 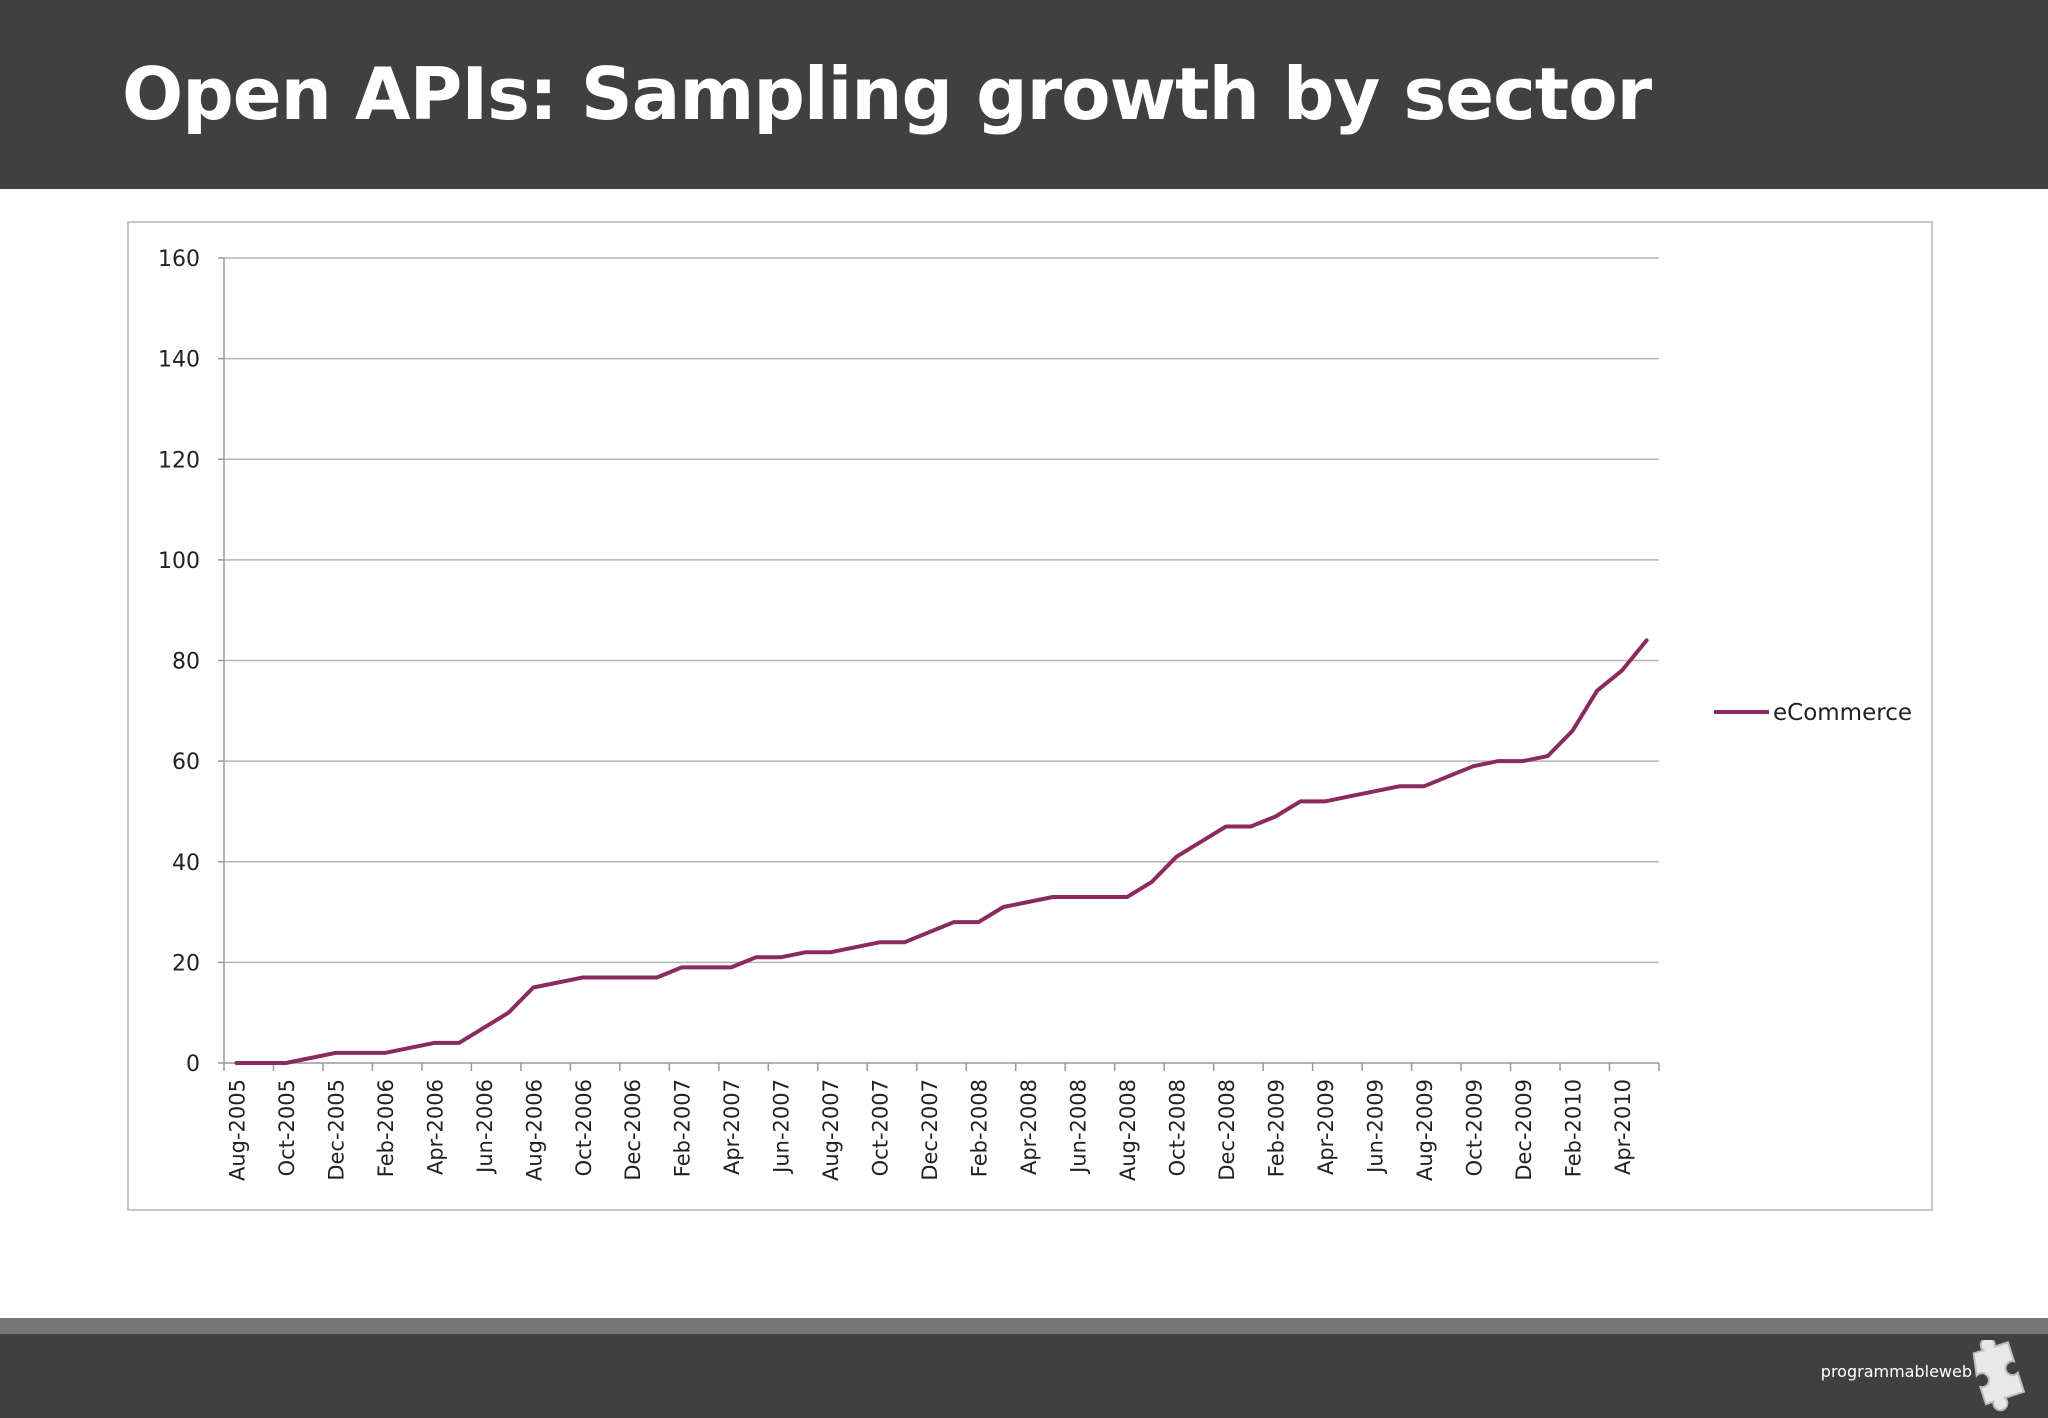 I want to click on x-tick-label: Feb-2006, so click(x=386, y=1128).